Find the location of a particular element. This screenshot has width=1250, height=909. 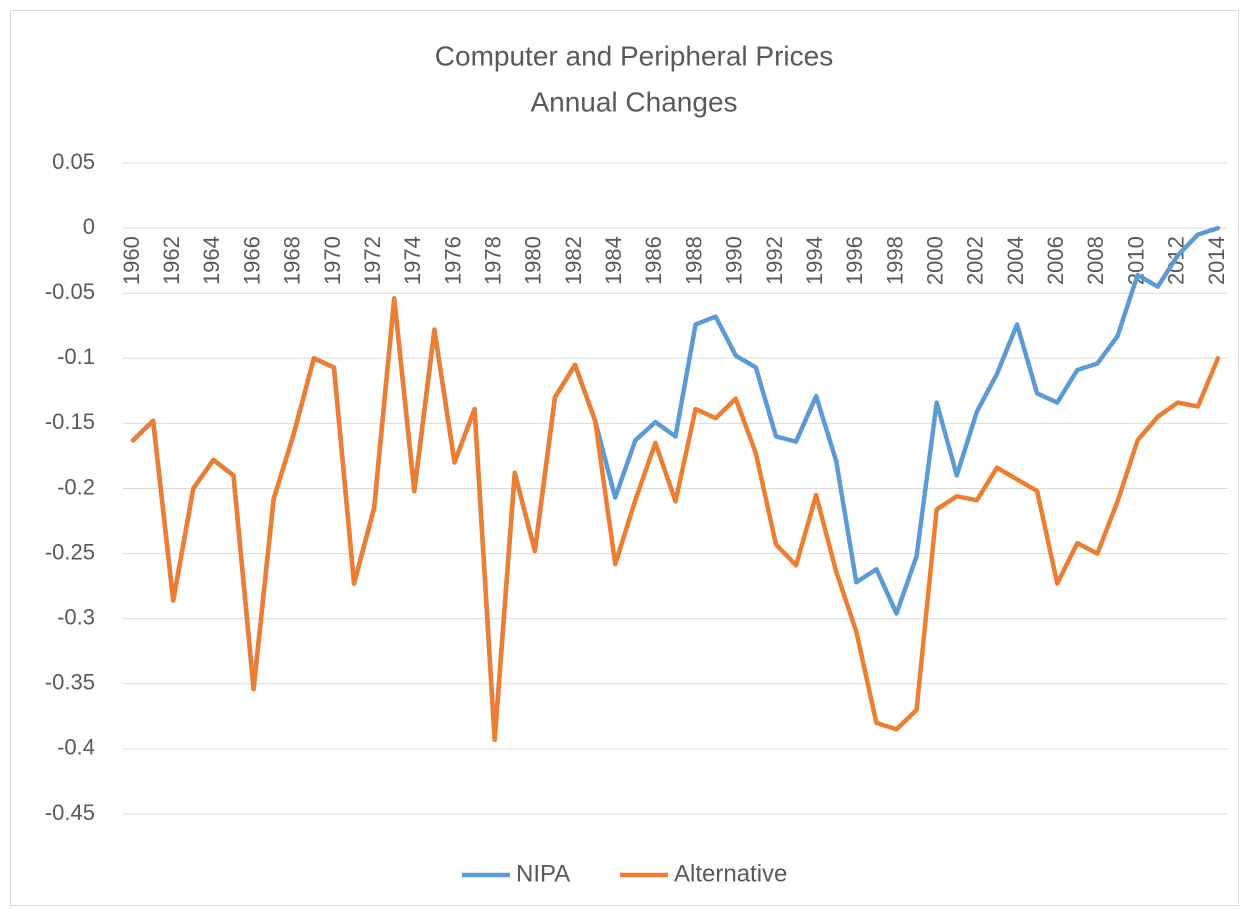

legend-label: Alternative is located at coordinates (730, 873).